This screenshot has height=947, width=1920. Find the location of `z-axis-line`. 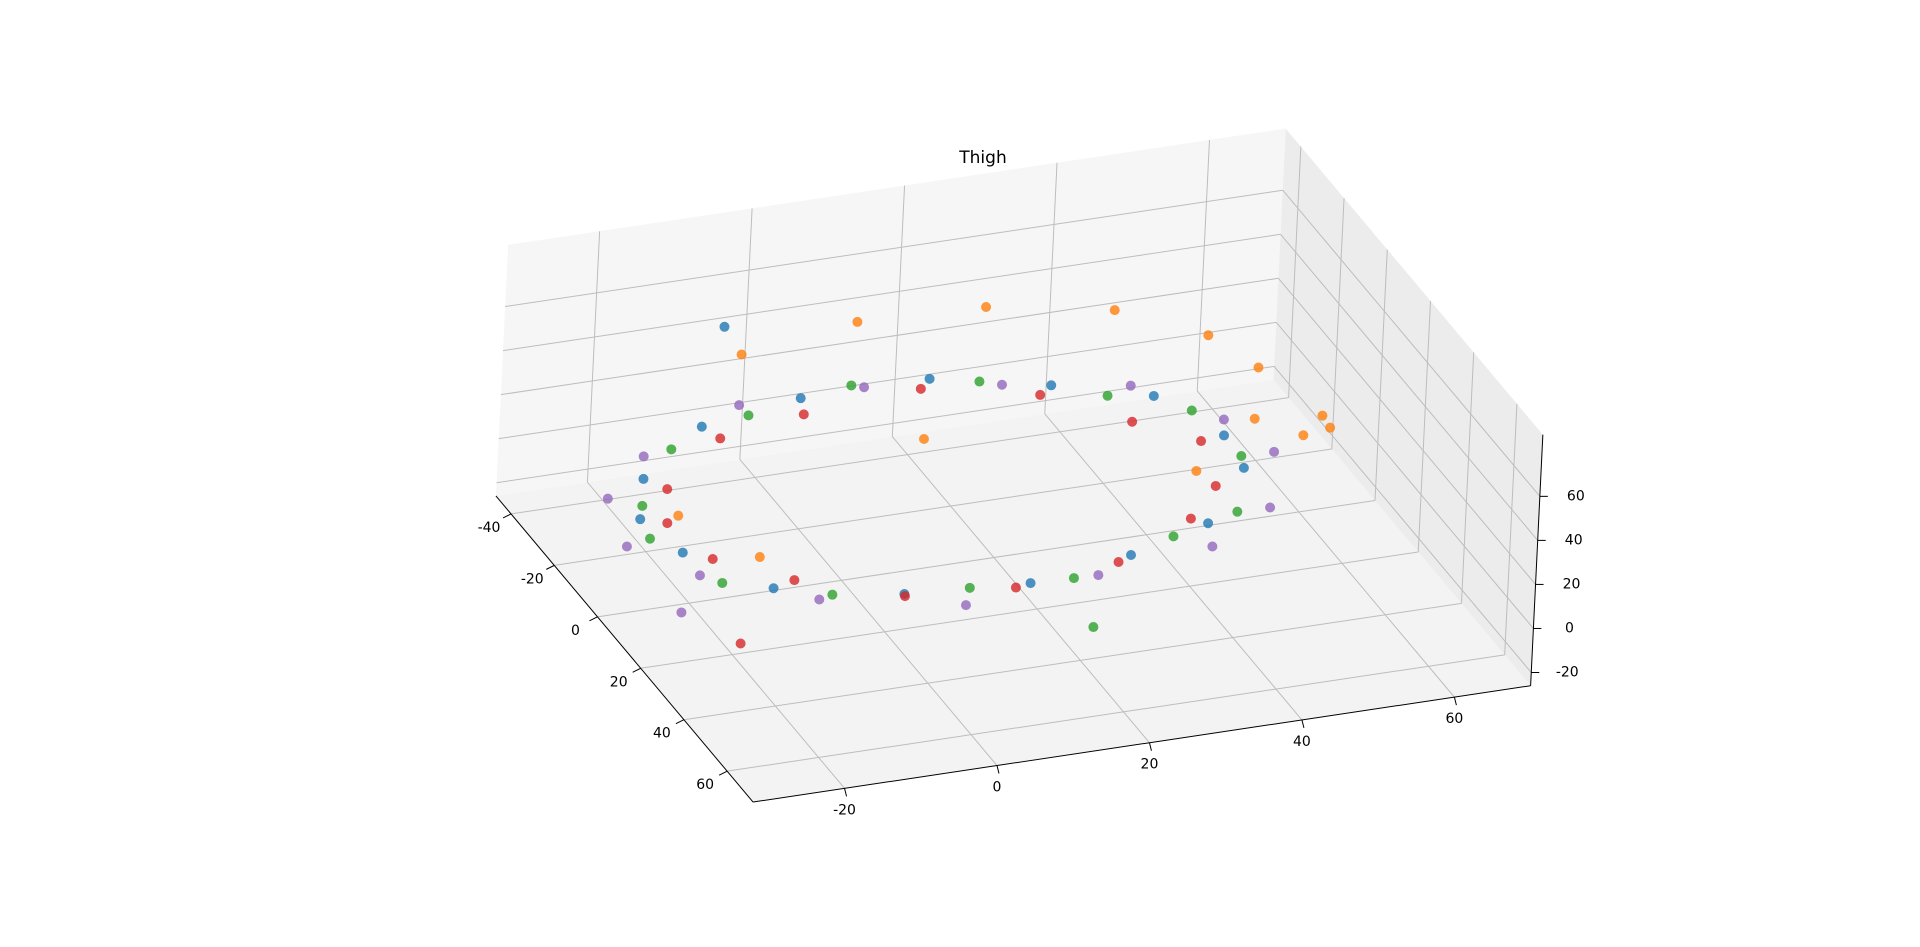

z-axis-line is located at coordinates (1537, 560).